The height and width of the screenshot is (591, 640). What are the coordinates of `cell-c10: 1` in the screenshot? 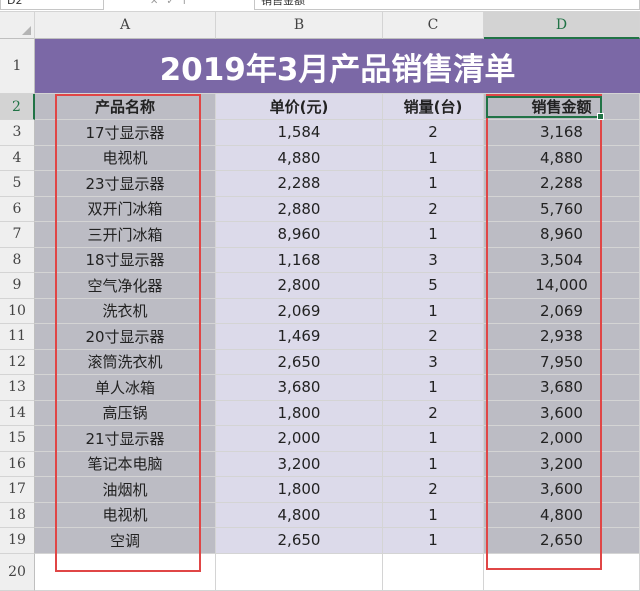 It's located at (433, 311).